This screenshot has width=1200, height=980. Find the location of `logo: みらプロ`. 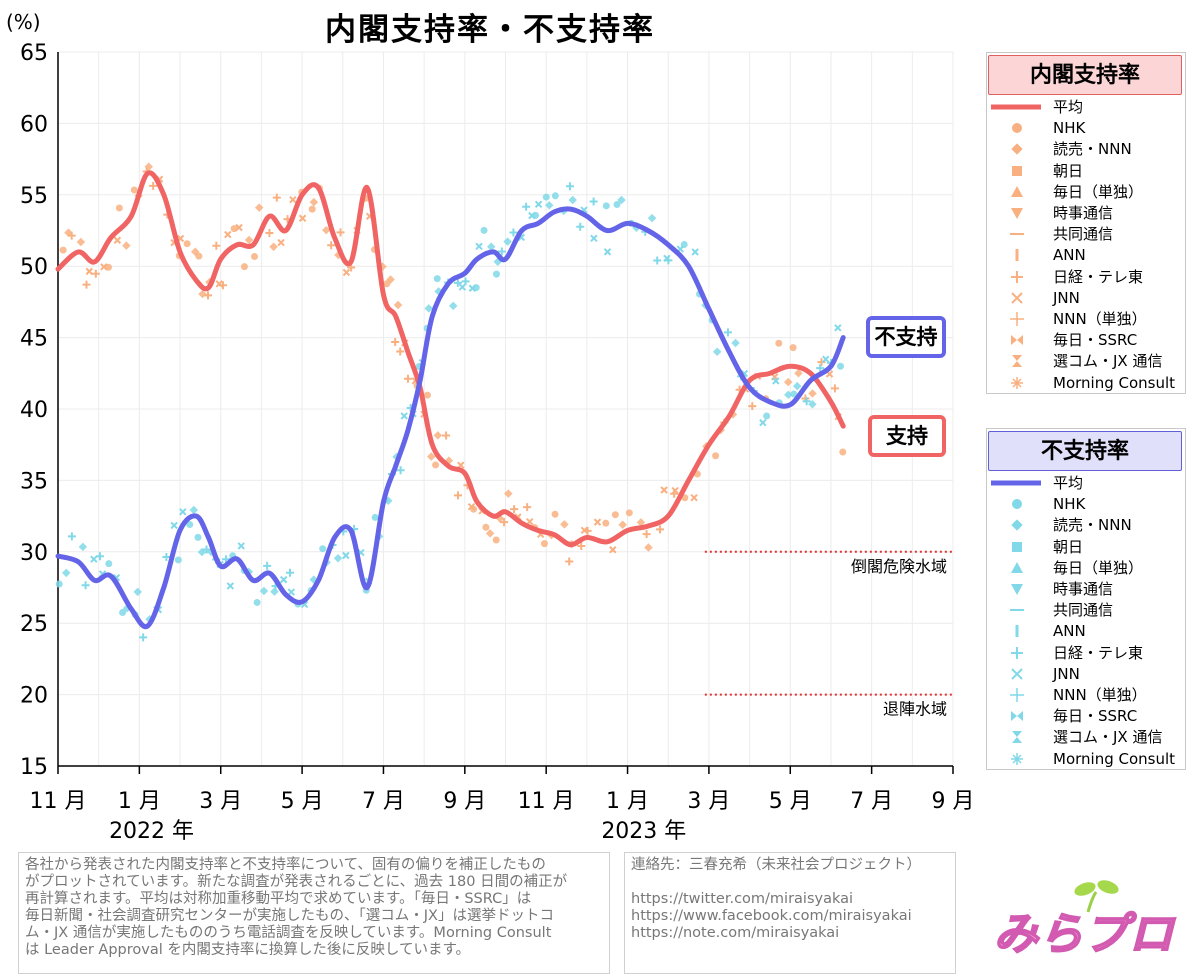

logo: みらプロ is located at coordinates (1092, 922).